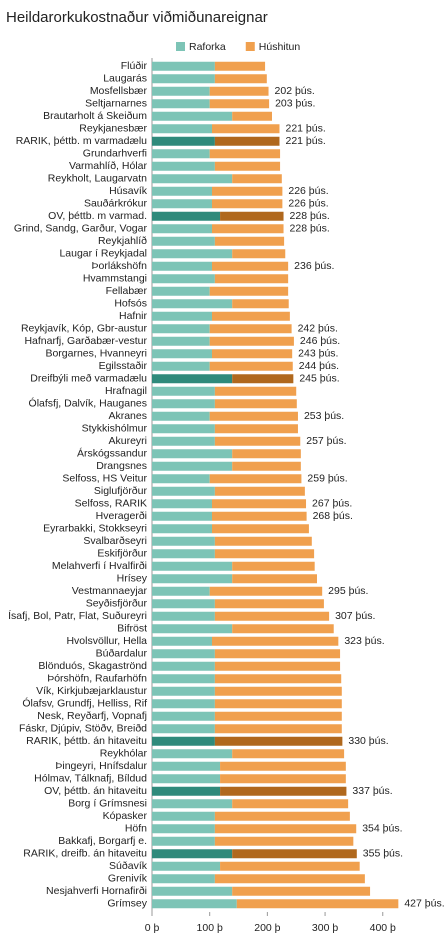  What do you see at coordinates (116, 104) in the screenshot?
I see `y-tick-label: Seltjarnarnes` at bounding box center [116, 104].